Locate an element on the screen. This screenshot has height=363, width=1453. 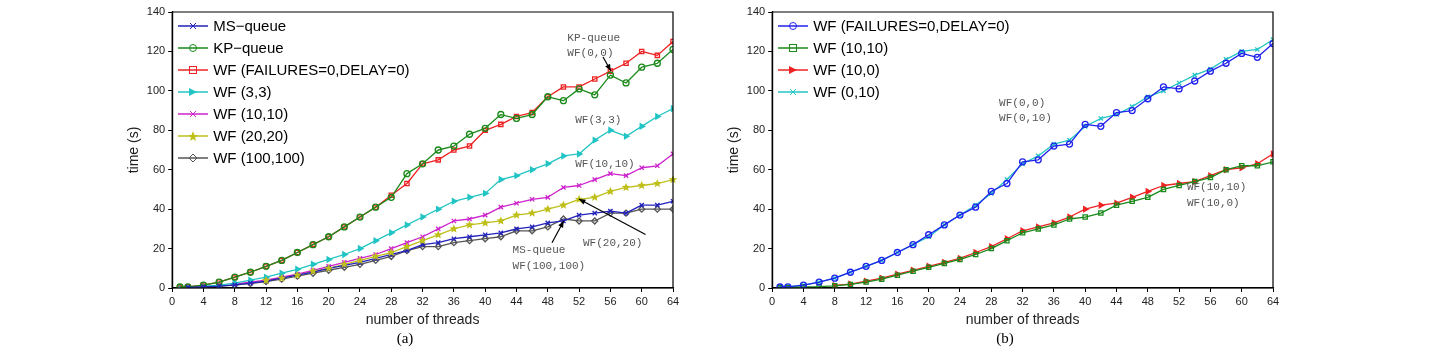
annotation: MS-queue is located at coordinates (539, 250).